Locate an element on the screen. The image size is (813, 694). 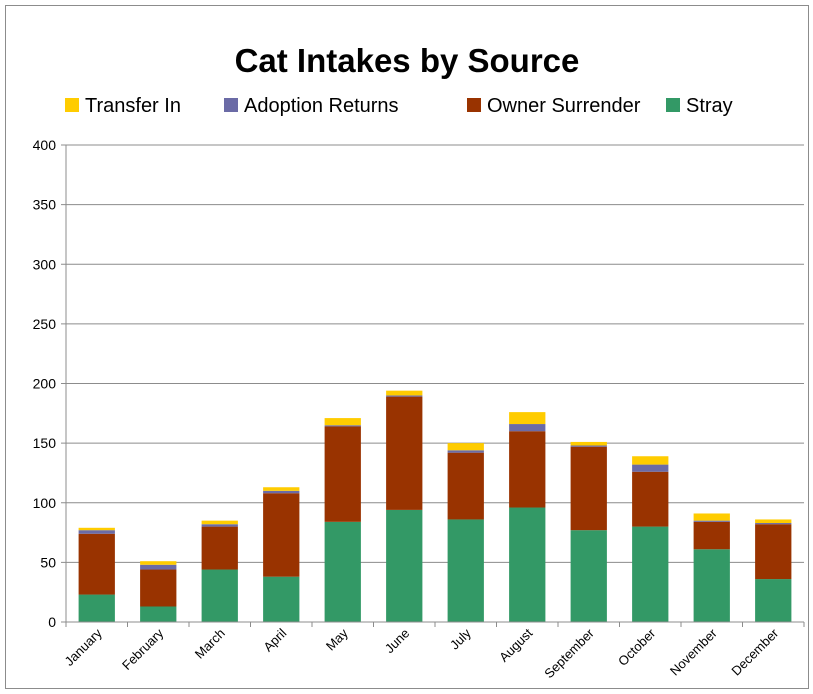
bar-october-stray is located at coordinates (650, 574).